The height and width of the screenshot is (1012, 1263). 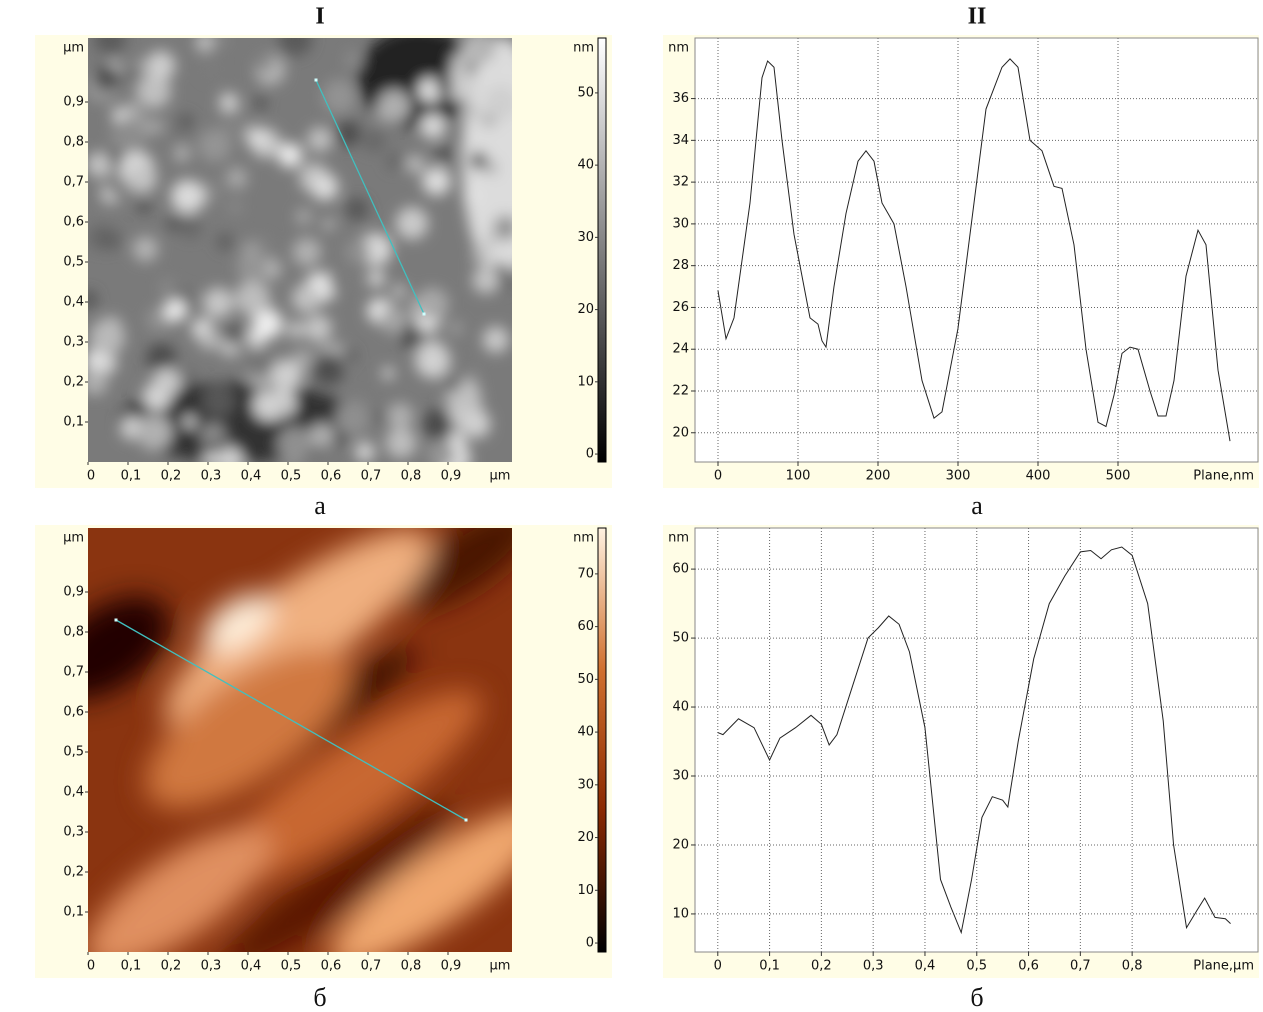 What do you see at coordinates (680, 707) in the screenshot?
I see `y-tick-label: 40` at bounding box center [680, 707].